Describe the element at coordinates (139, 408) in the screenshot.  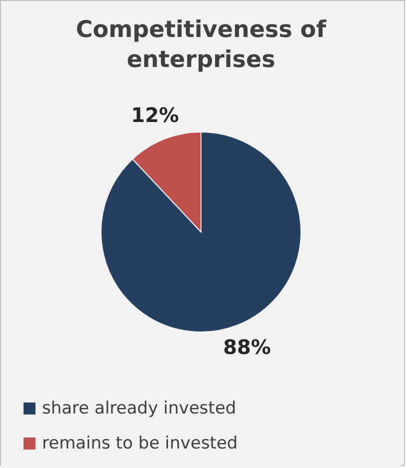
I see `legend-label: share already invested` at that location.